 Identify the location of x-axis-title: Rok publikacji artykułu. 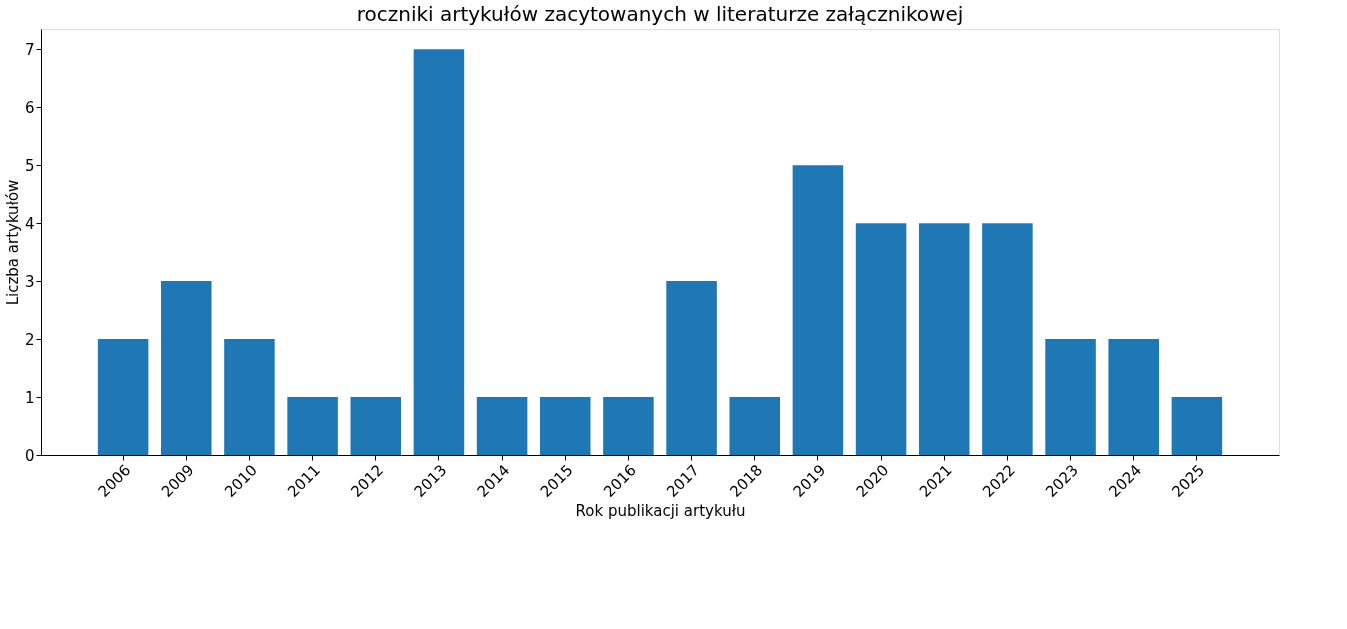
(660, 511).